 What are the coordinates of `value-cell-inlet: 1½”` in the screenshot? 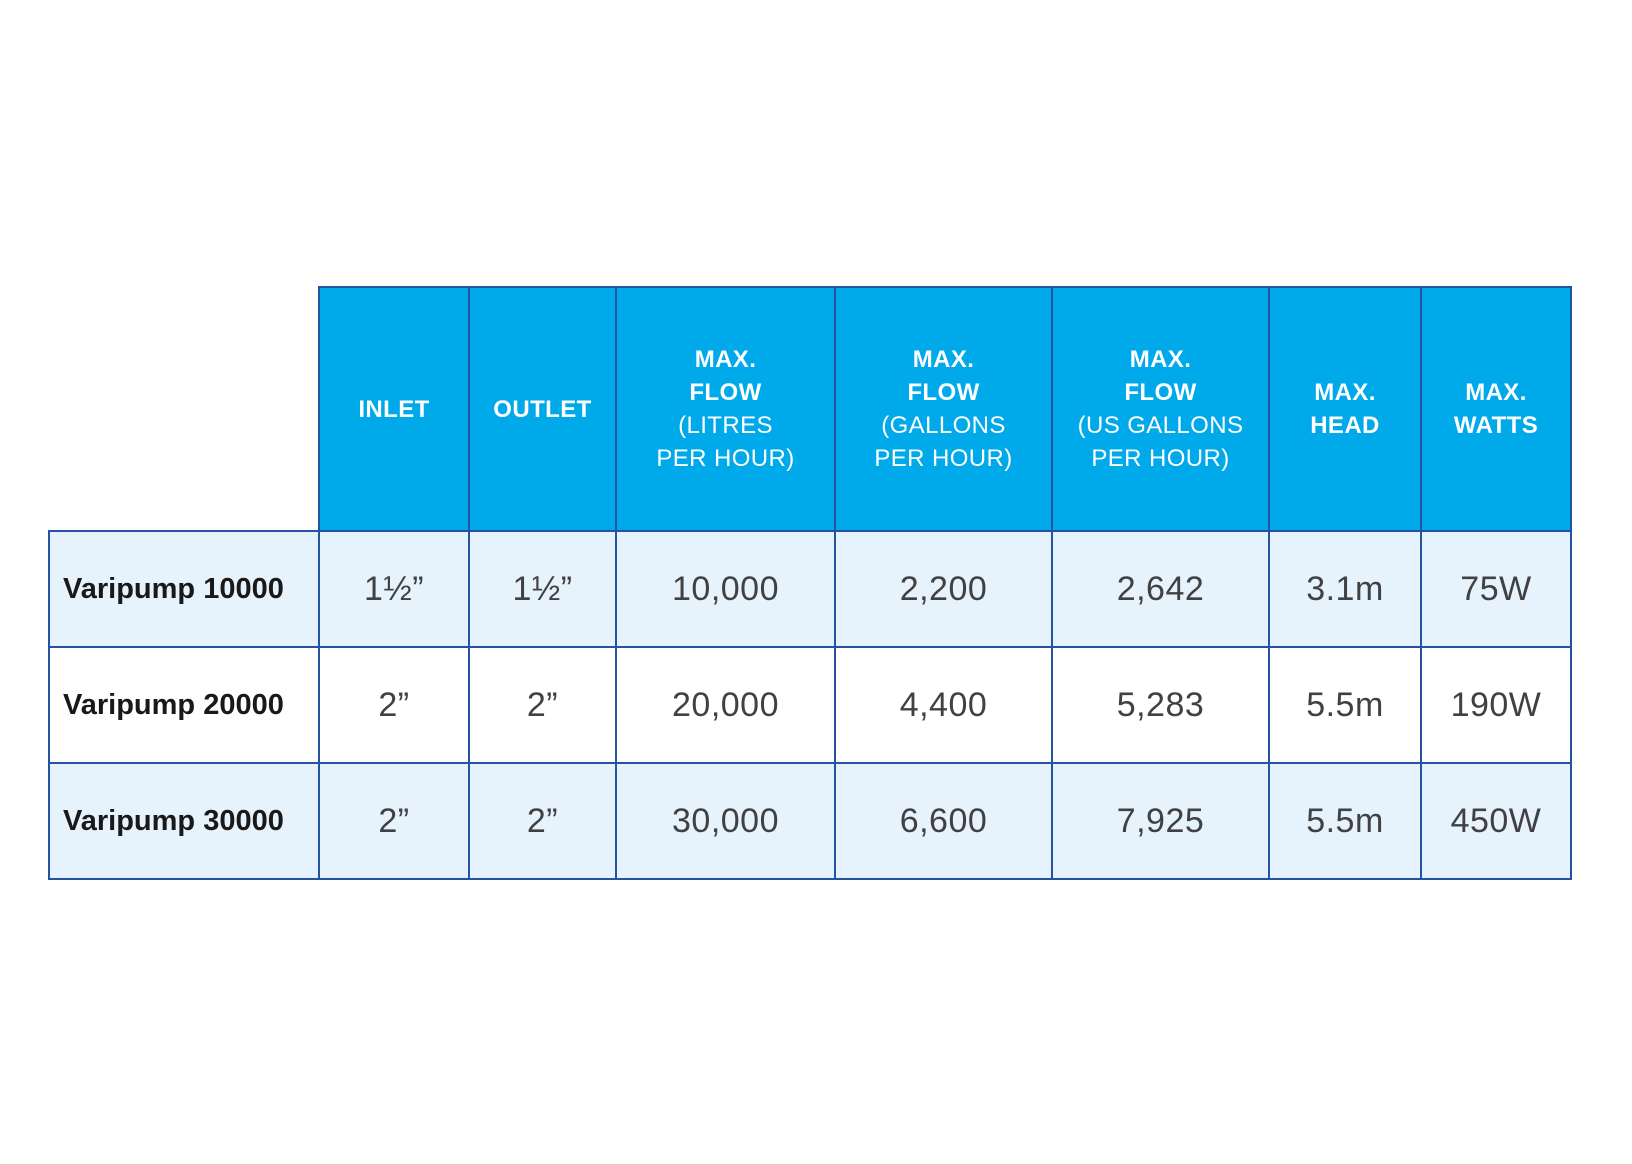 It's located at (394, 589).